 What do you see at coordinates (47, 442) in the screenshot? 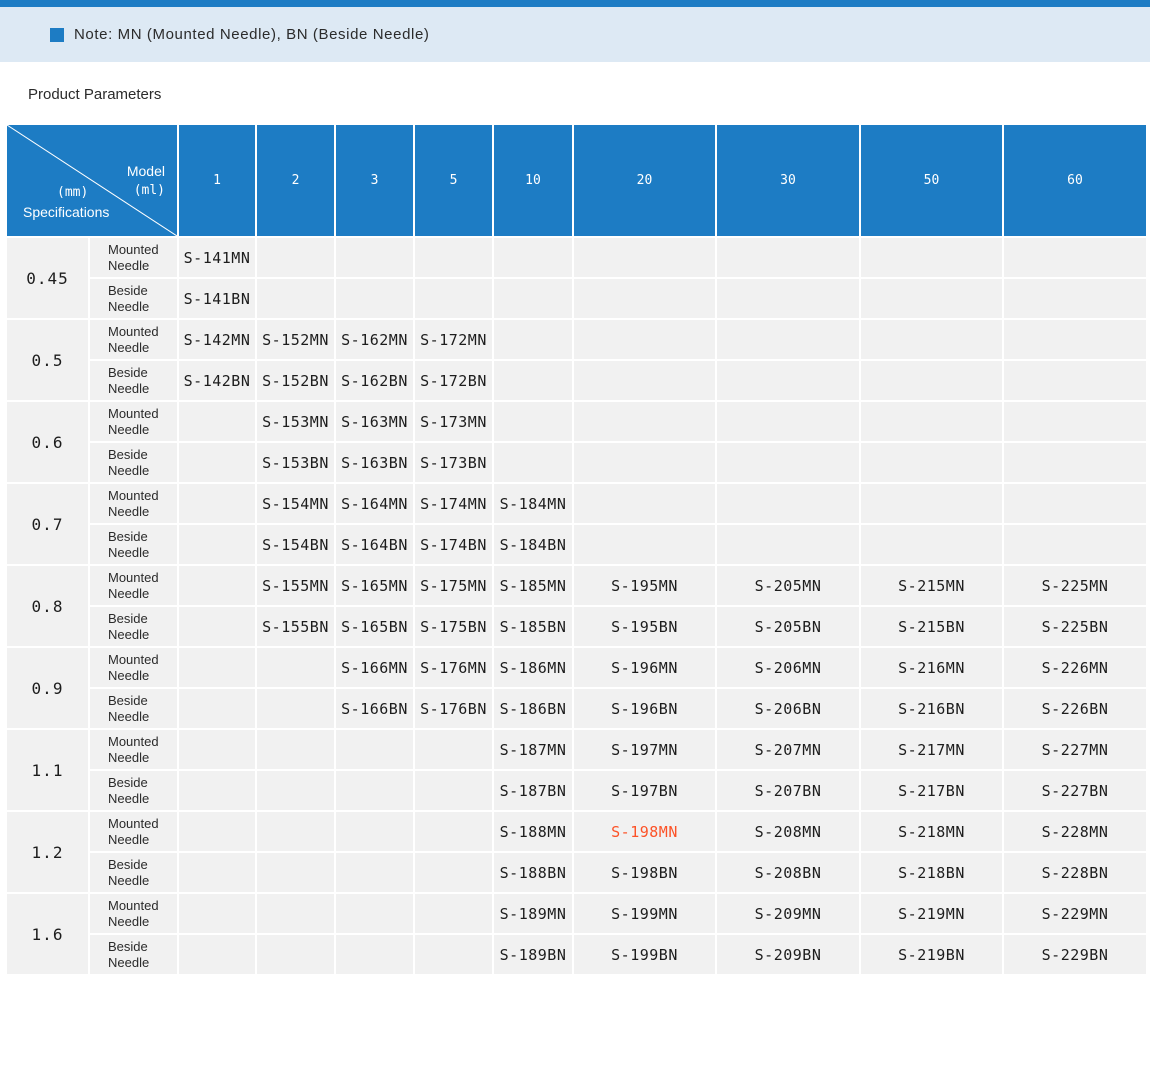
I see `spec-cell: 0.6` at bounding box center [47, 442].